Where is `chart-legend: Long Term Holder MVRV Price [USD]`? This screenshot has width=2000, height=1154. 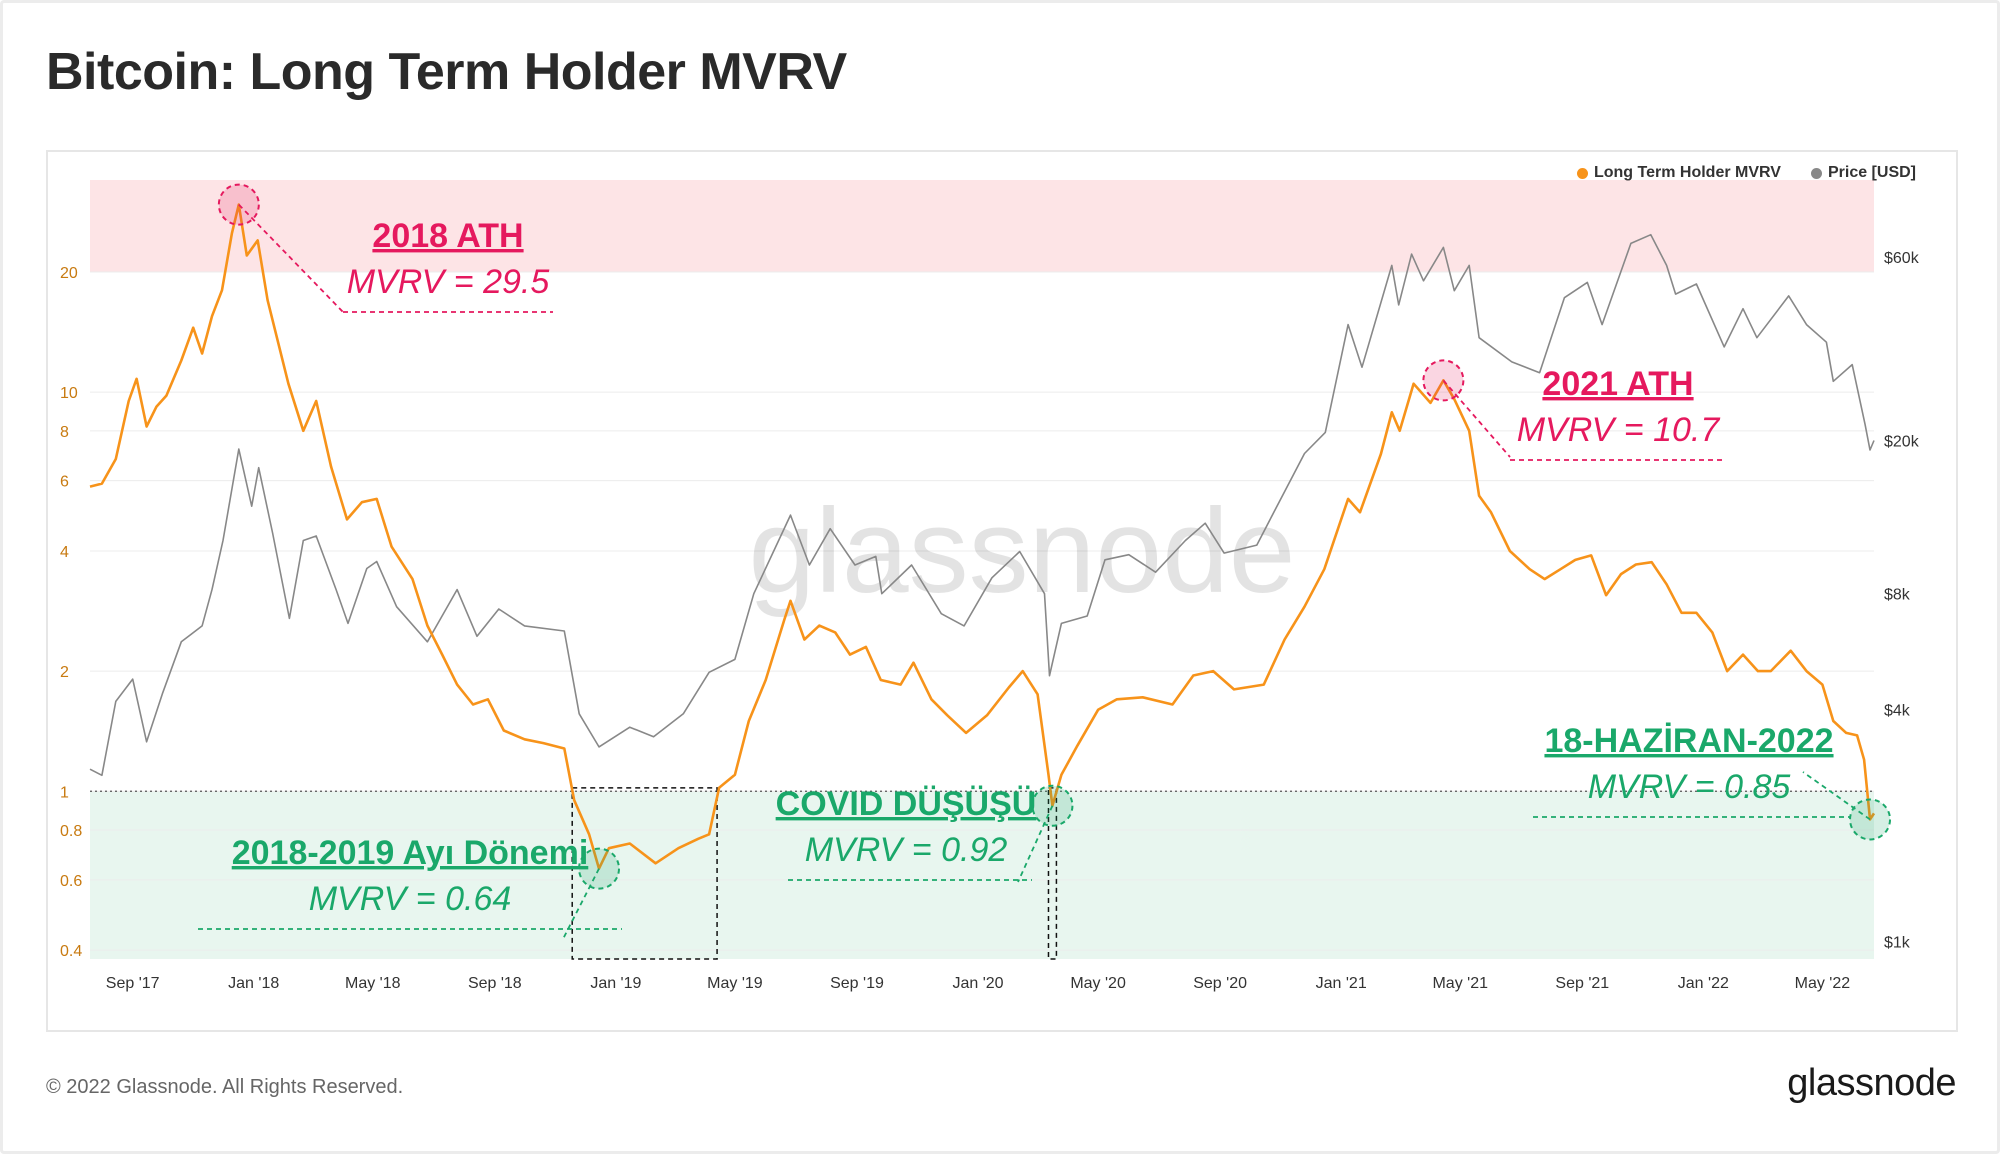
chart-legend: Long Term Holder MVRV Price [USD] is located at coordinates (1746, 173).